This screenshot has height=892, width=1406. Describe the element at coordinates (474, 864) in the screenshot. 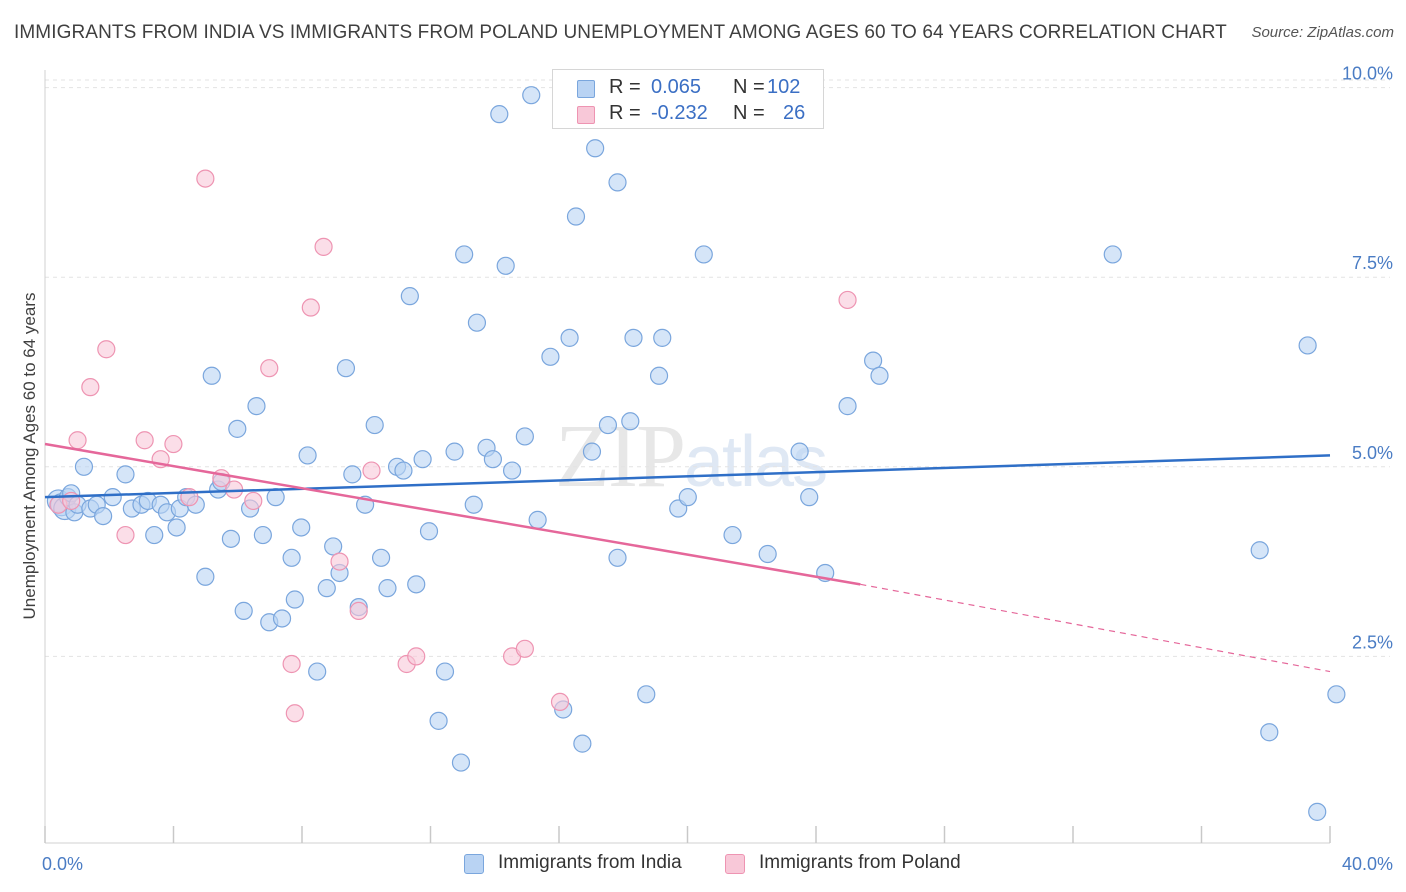

I see `legend-swatch-india` at that location.